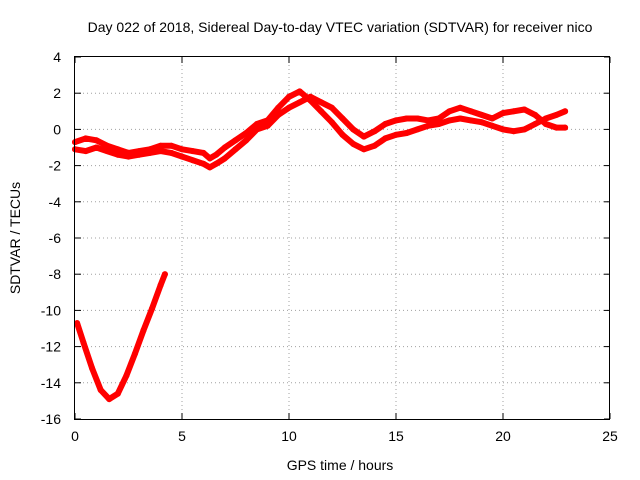 The height and width of the screenshot is (480, 640). I want to click on x-tick-label: 5, so click(182, 436).